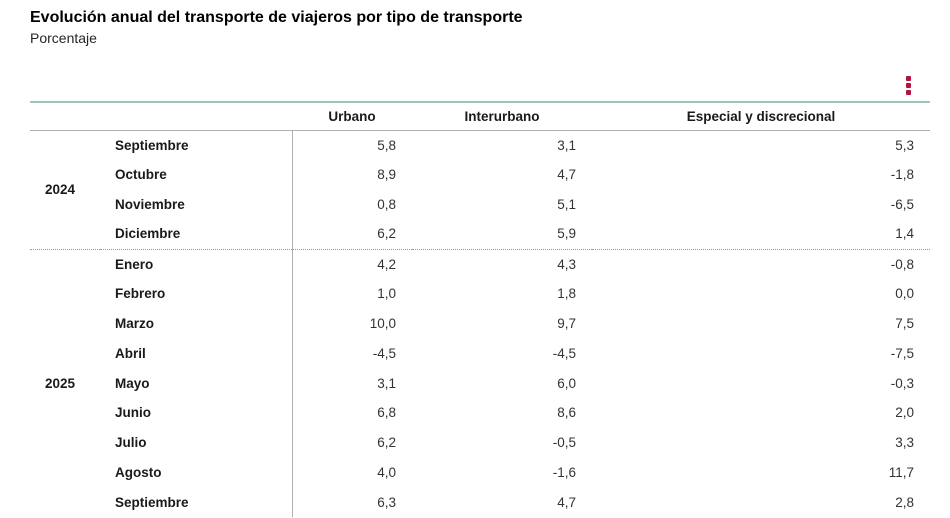  What do you see at coordinates (351, 204) in the screenshot?
I see `value-cell: 0,8` at bounding box center [351, 204].